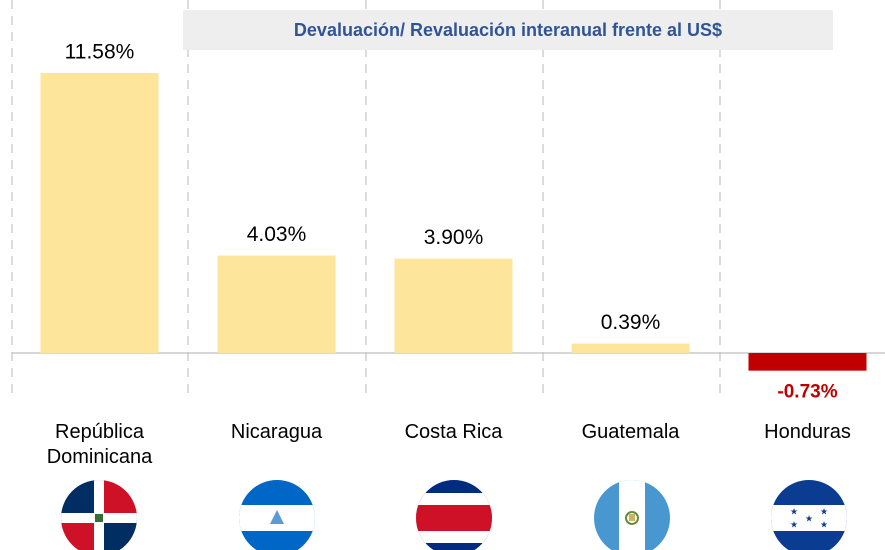 This screenshot has height=550, width=885. Describe the element at coordinates (807, 432) in the screenshot. I see `category-label: Honduras` at that location.